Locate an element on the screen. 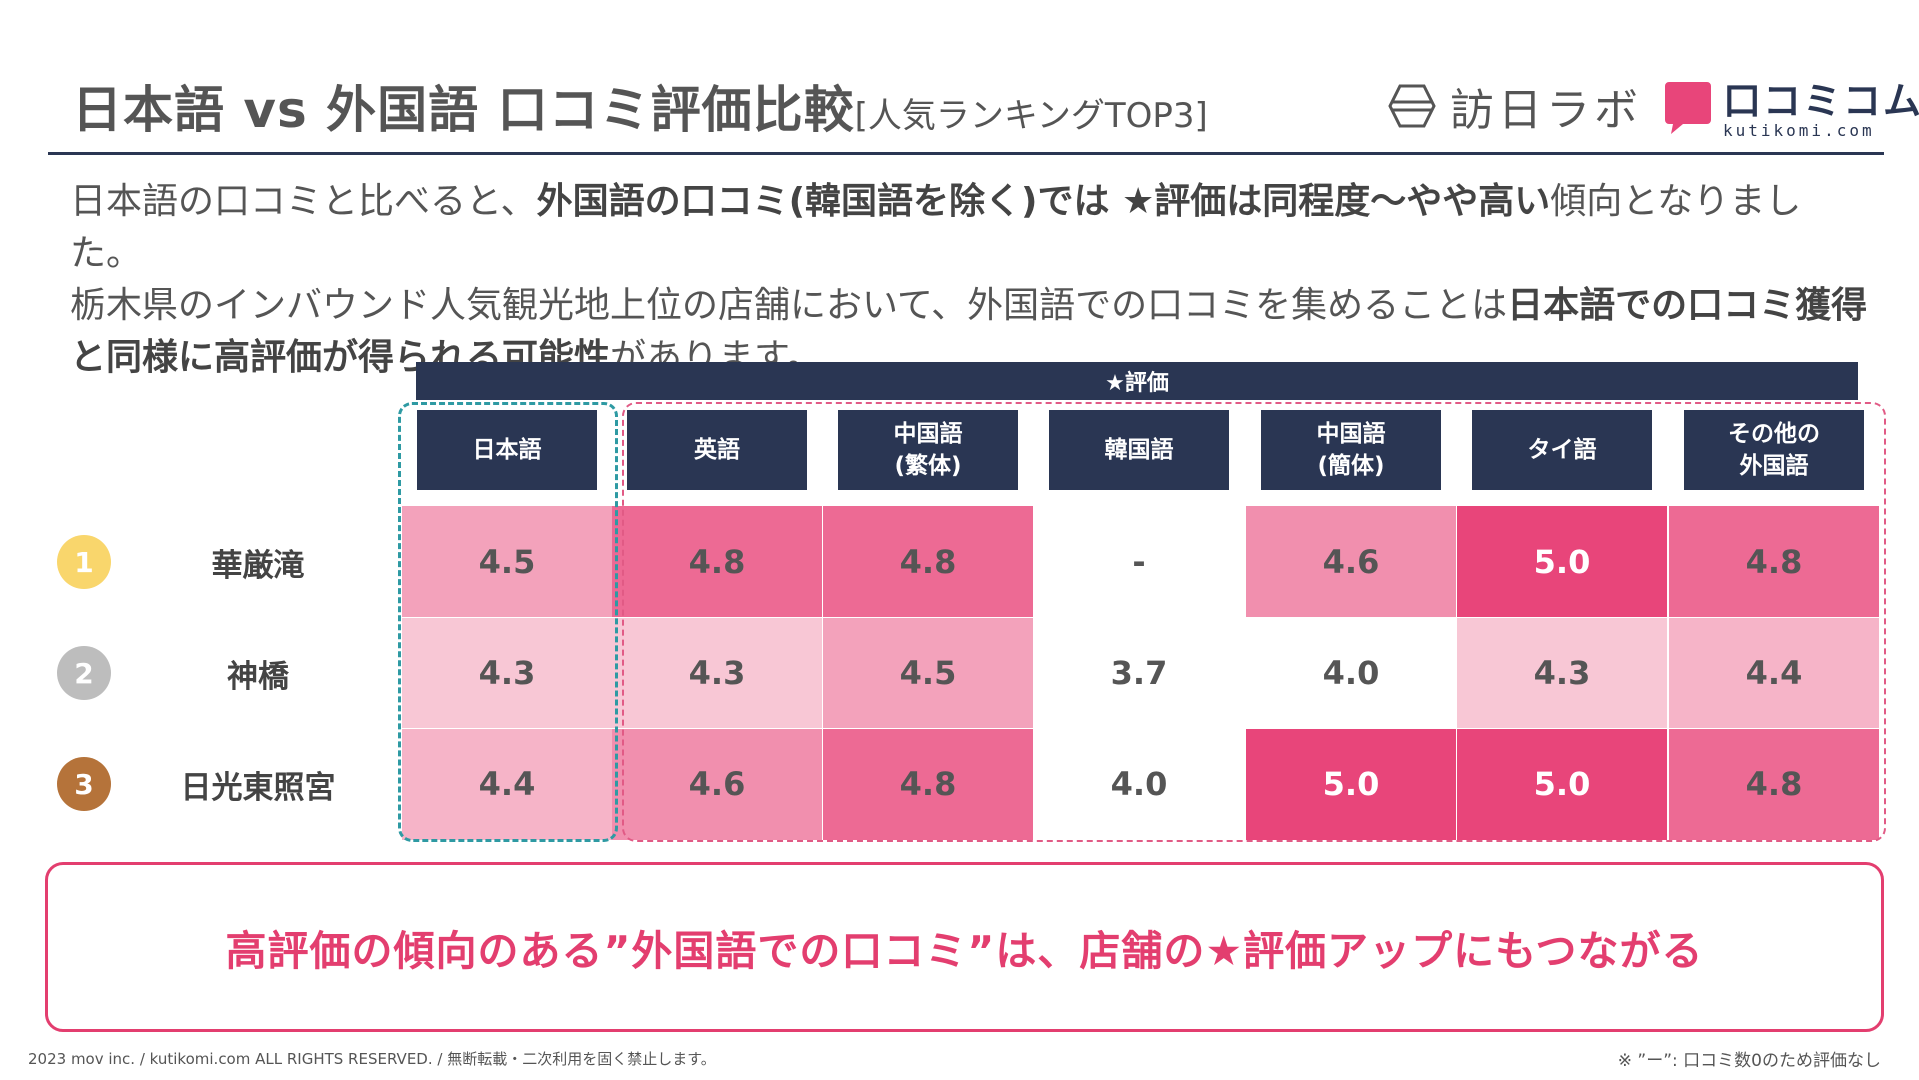  intro-text-1: 日本語の口コミと比べると、 is located at coordinates (303, 201).